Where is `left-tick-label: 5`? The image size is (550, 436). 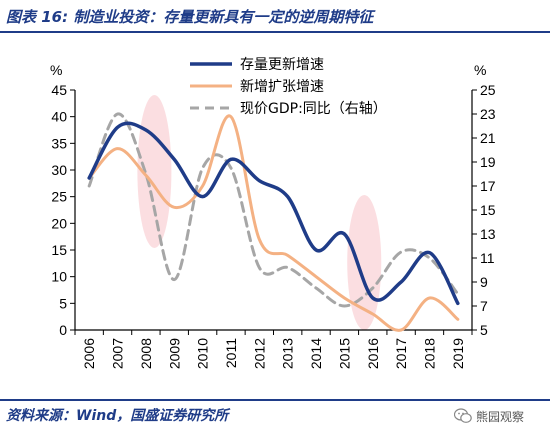 left-tick-label: 5 is located at coordinates (63, 303).